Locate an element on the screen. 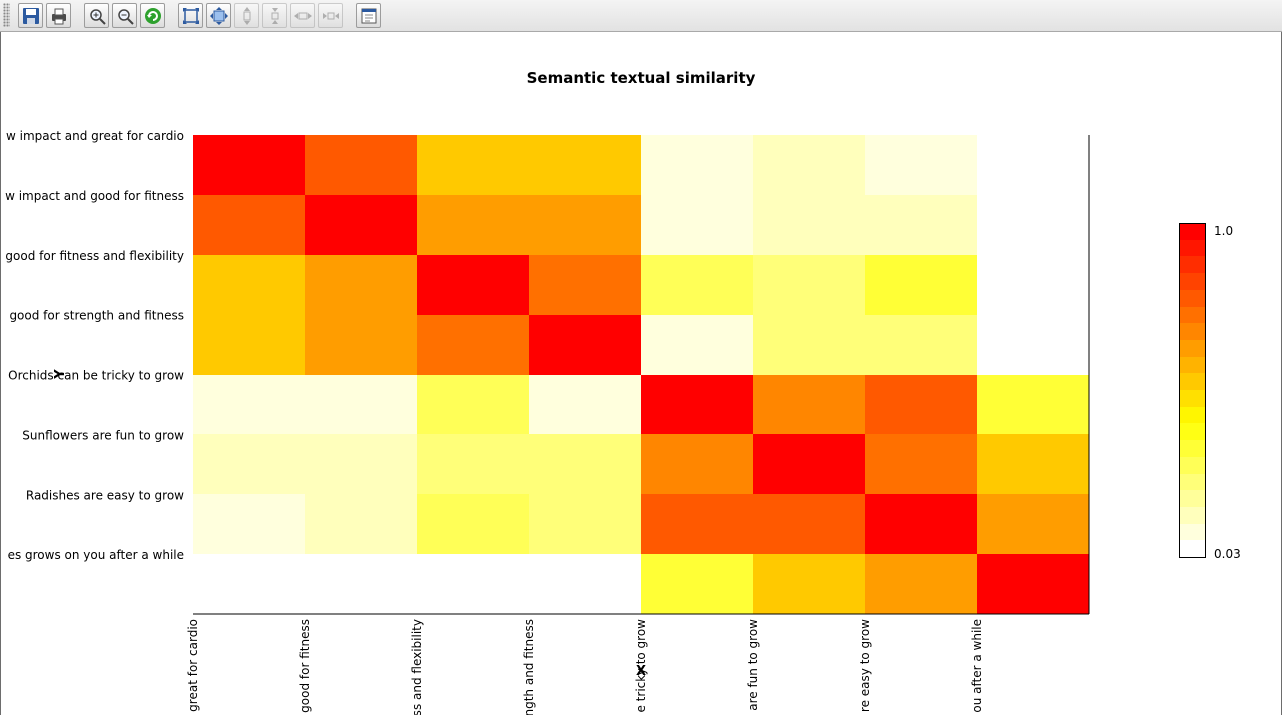 This screenshot has height=715, width=1282. heatmap-cell-r4-c7 is located at coordinates (1033, 404).